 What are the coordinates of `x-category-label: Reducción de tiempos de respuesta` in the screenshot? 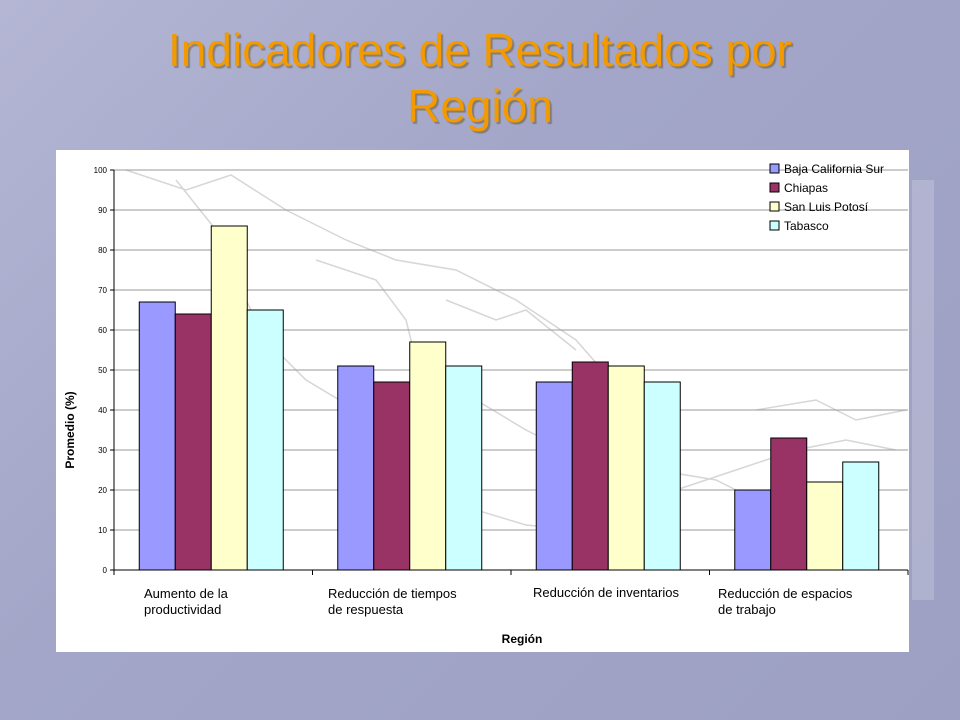 It's located at (392, 601).